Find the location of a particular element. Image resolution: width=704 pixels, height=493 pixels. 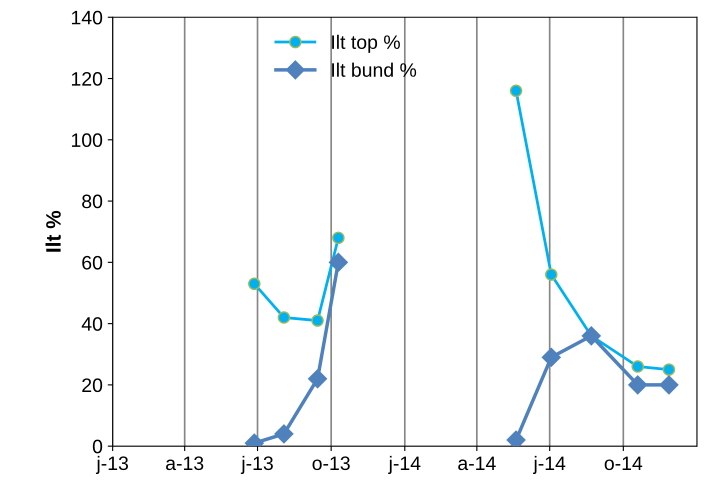

x-tick-label: o-14 is located at coordinates (623, 463).